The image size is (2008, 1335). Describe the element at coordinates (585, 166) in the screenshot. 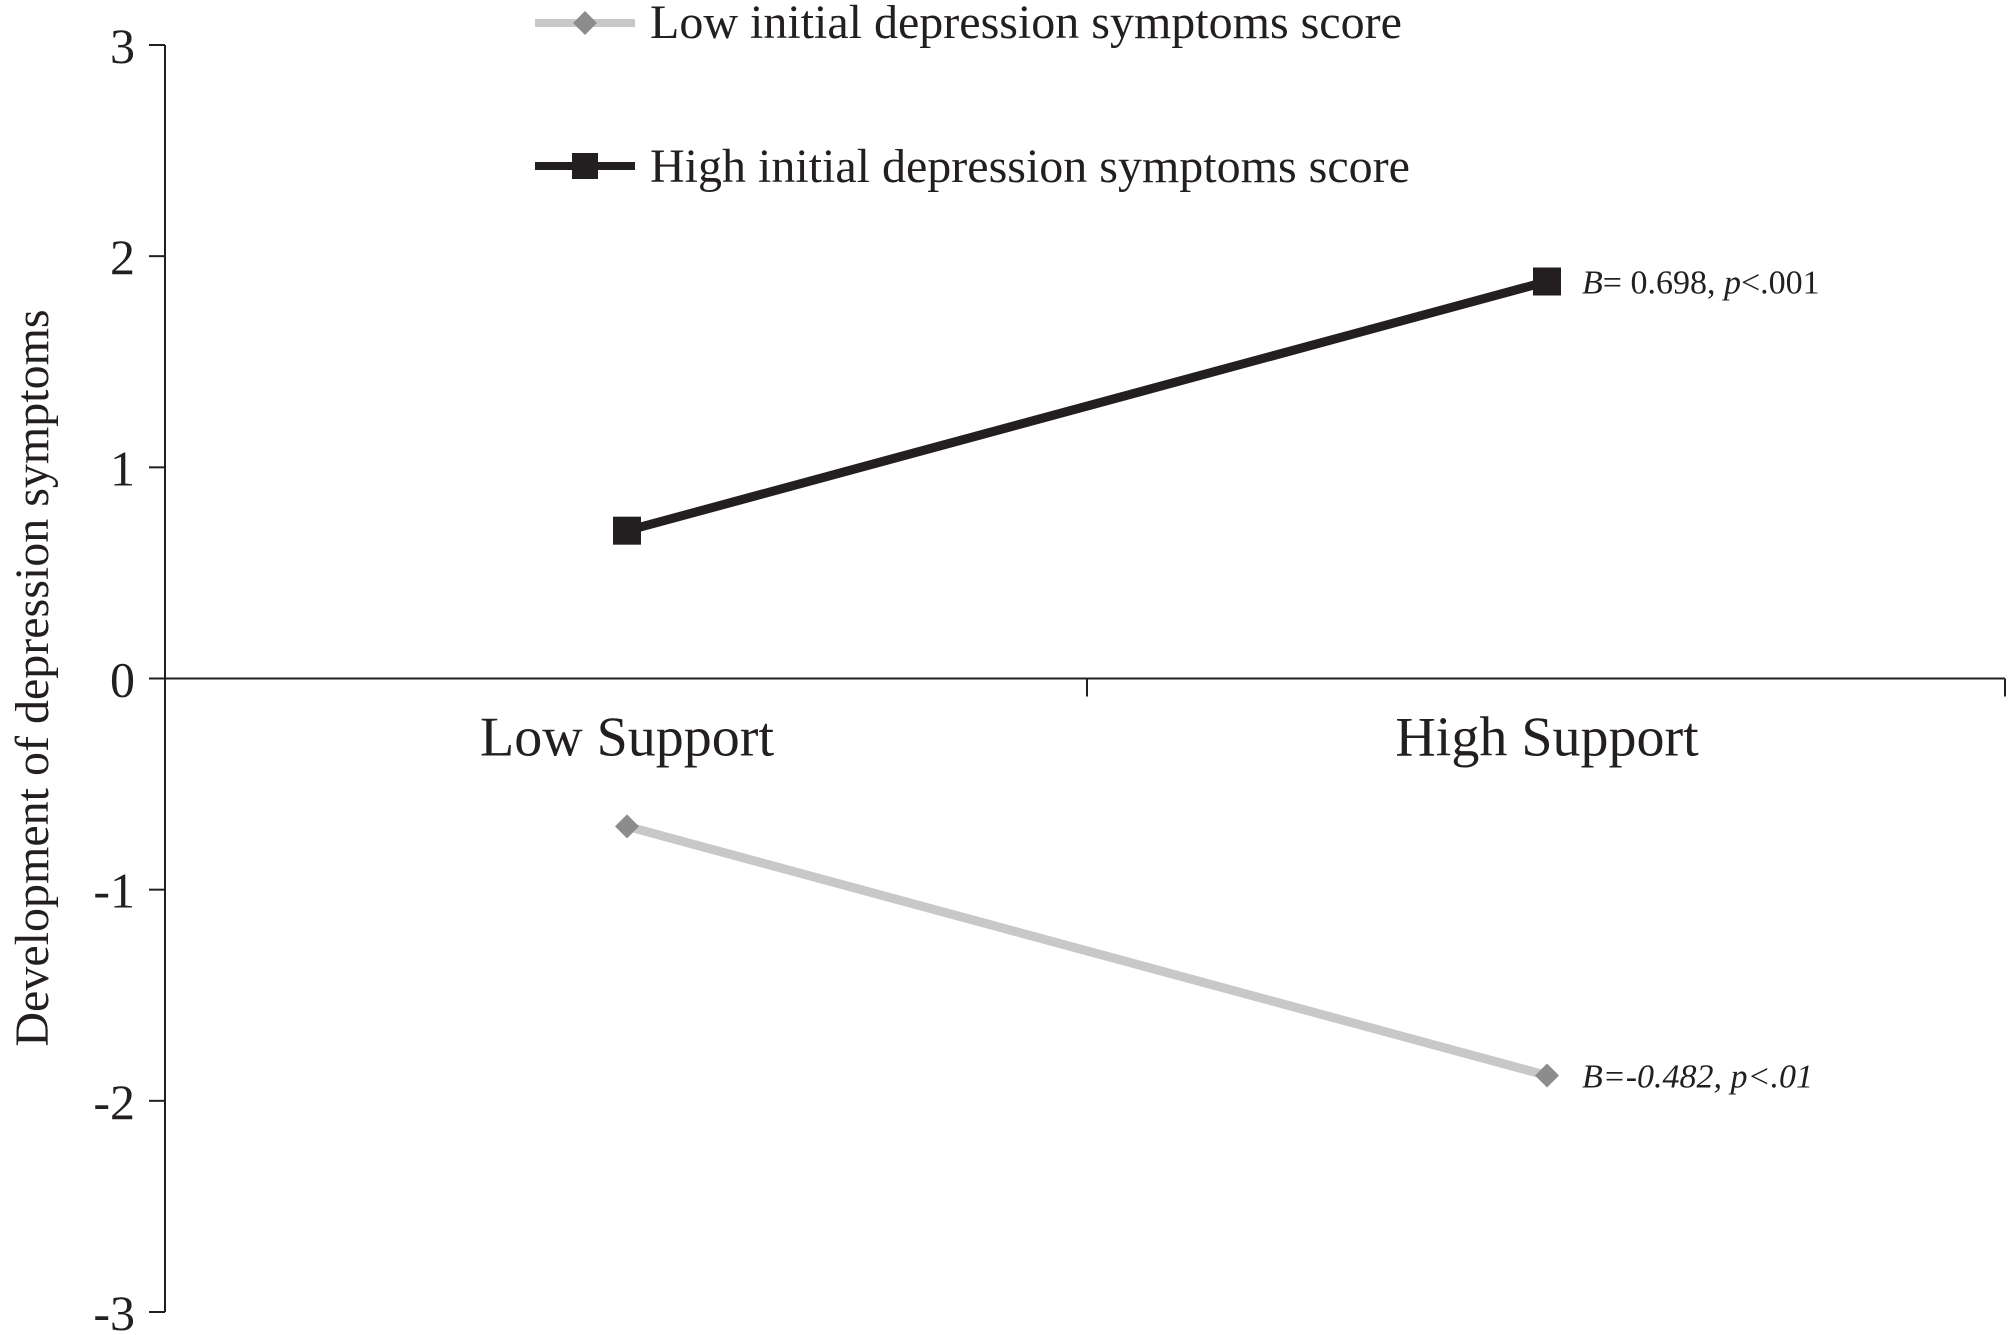

I see `legend-marker-square` at that location.